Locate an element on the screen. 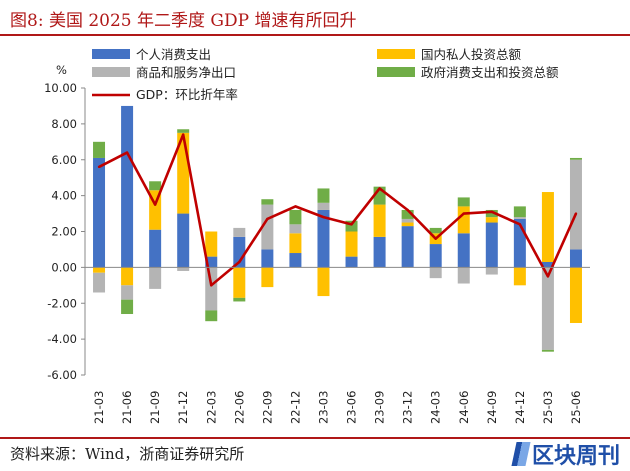  y-tick-label: 6.00 is located at coordinates (64, 160).